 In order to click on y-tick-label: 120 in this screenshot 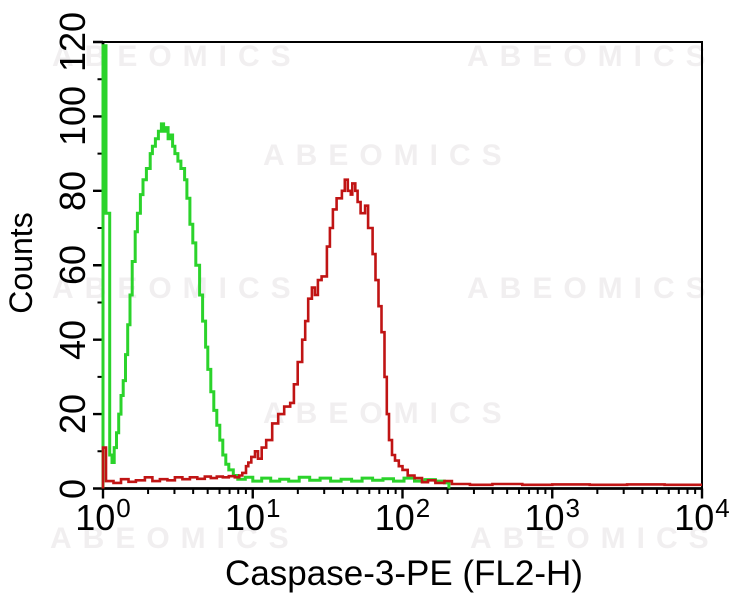, I will do `click(72, 42)`.